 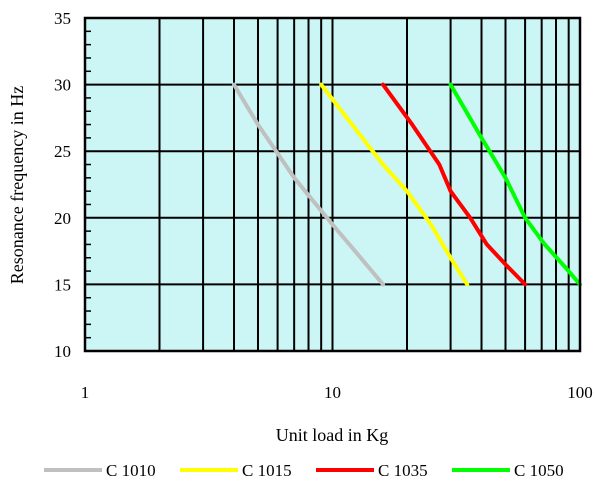 I want to click on y-axis-title: Resonance frequency in Hz, so click(x=17, y=185).